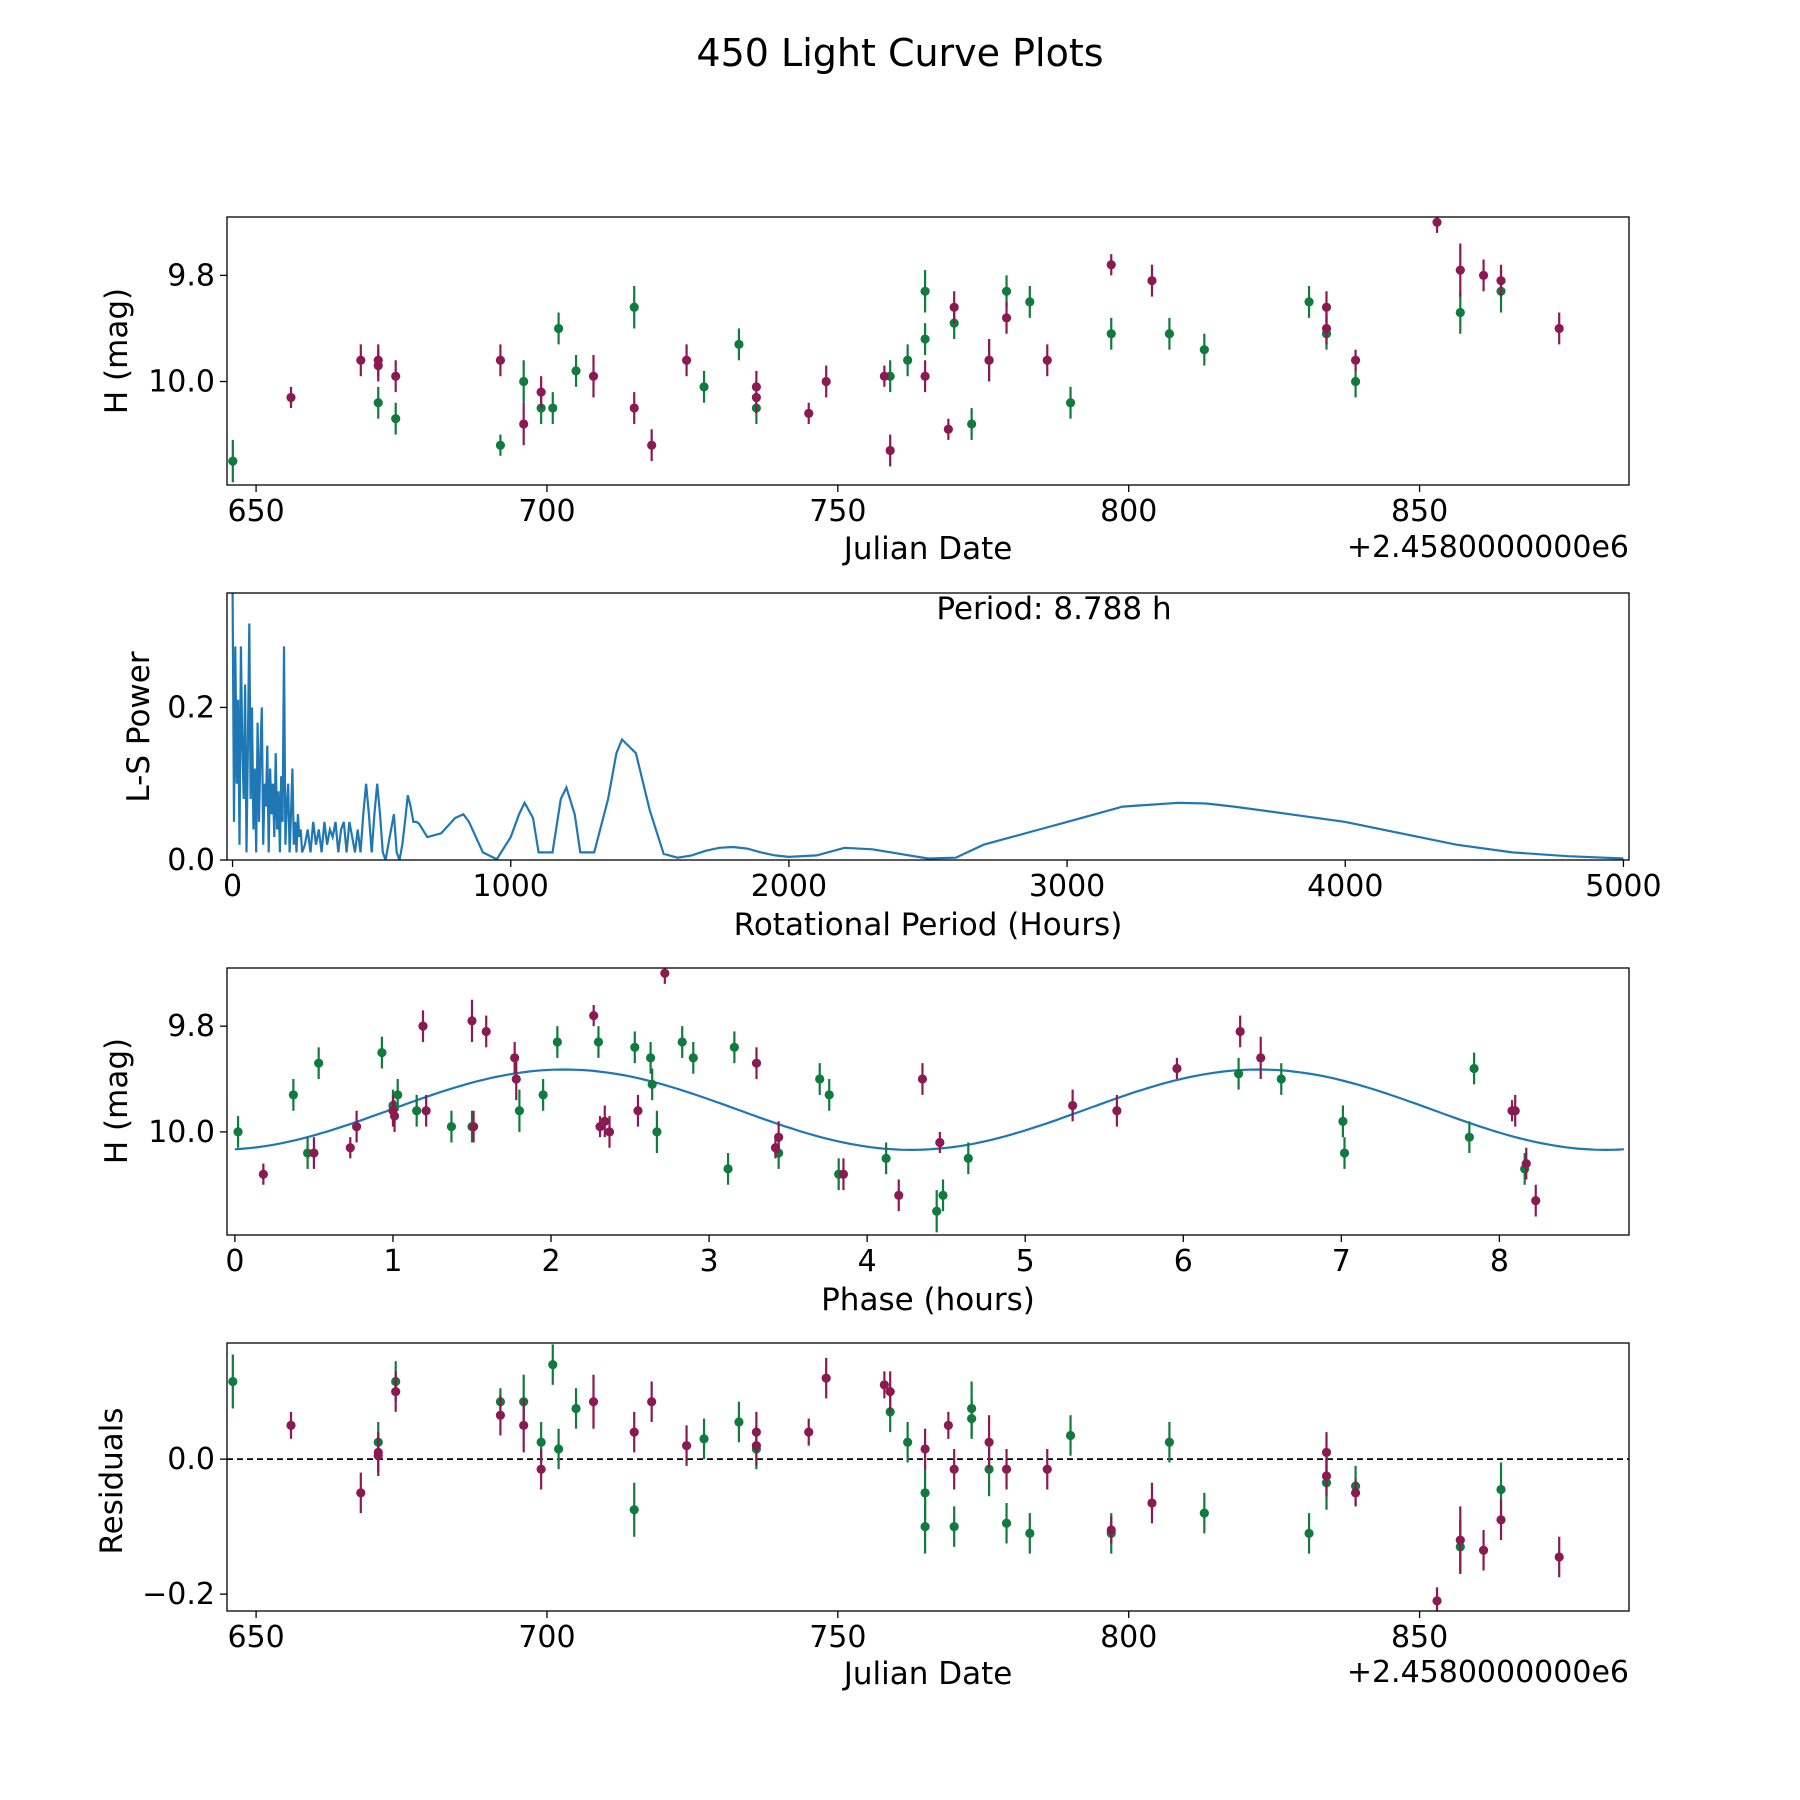 Image resolution: width=1800 pixels, height=1800 pixels. I want to click on lightcurve-ytick-label: 9.8, so click(191, 275).